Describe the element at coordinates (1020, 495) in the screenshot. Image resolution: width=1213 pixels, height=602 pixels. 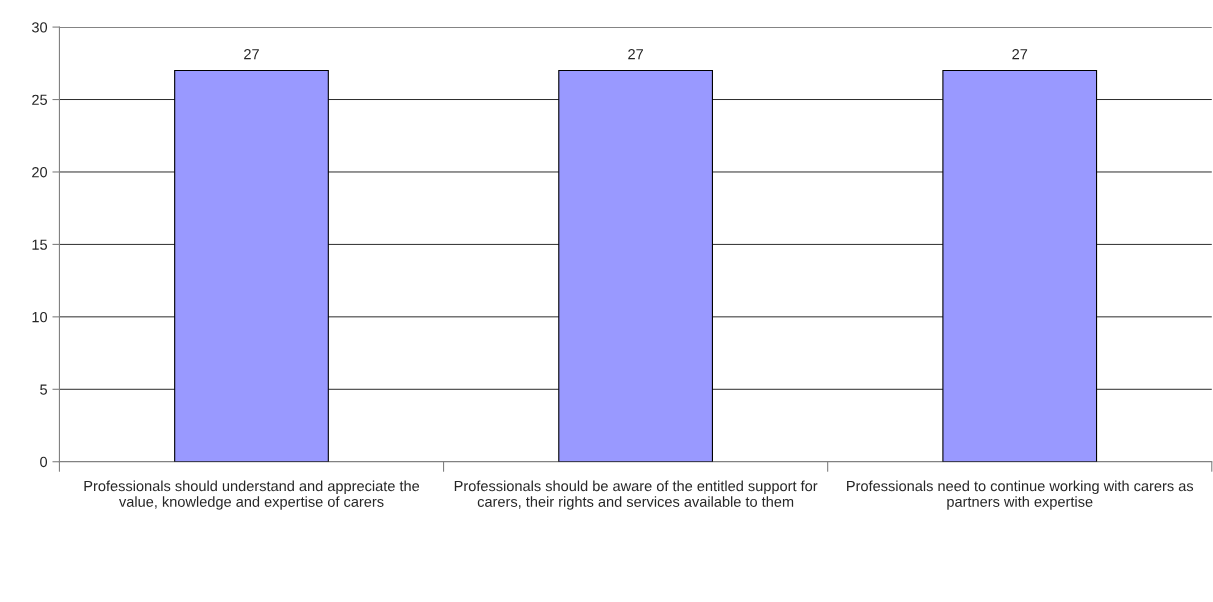
I see `x-tick-label: Professionals need to continue working with carers as partners with expertise` at that location.